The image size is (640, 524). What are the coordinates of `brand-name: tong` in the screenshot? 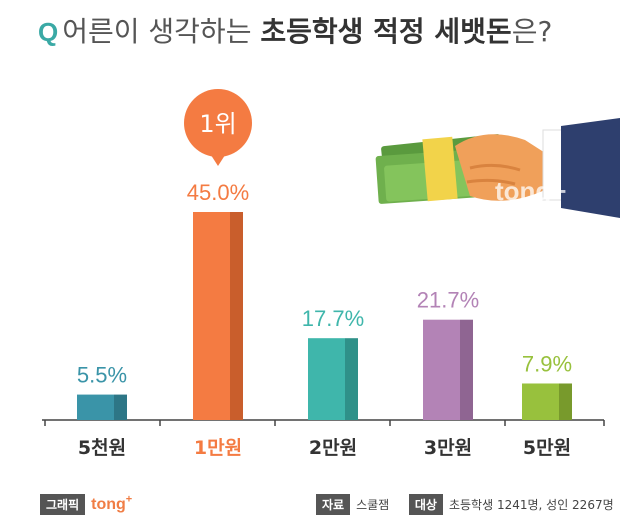 It's located at (108, 505).